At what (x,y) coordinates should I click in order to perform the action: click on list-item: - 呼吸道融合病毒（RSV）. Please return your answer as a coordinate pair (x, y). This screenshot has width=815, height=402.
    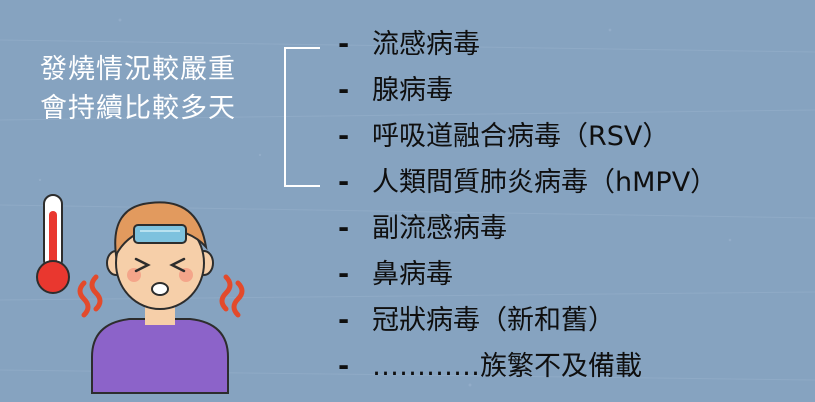
    Looking at the image, I should click on (527, 137).